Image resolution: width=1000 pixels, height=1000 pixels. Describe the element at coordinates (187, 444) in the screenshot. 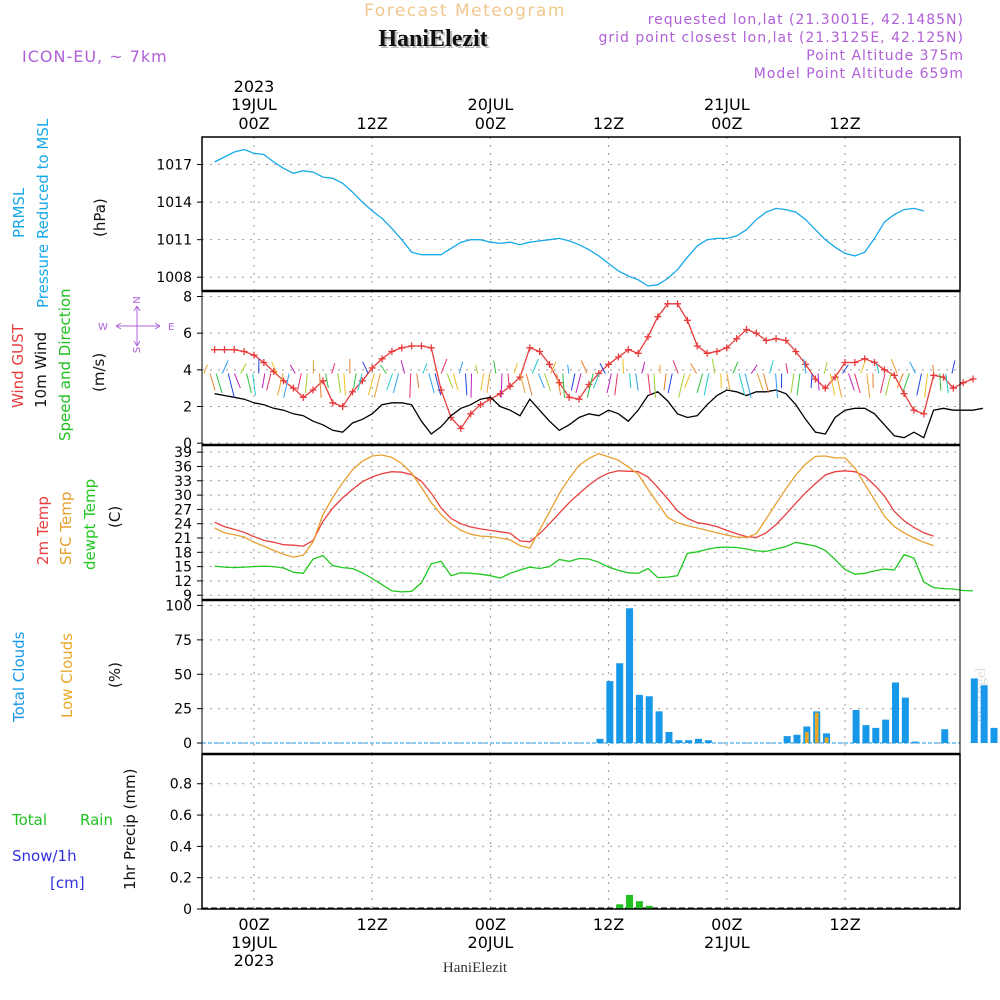

I see `y-tick-label: 0` at that location.